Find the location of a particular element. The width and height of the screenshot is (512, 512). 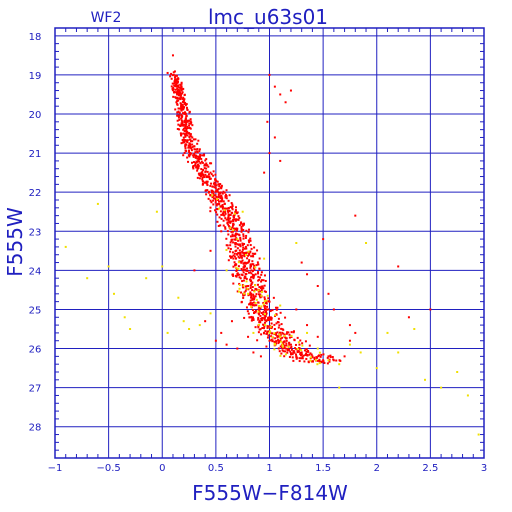

y-tick-label: 28 is located at coordinates (35, 428).